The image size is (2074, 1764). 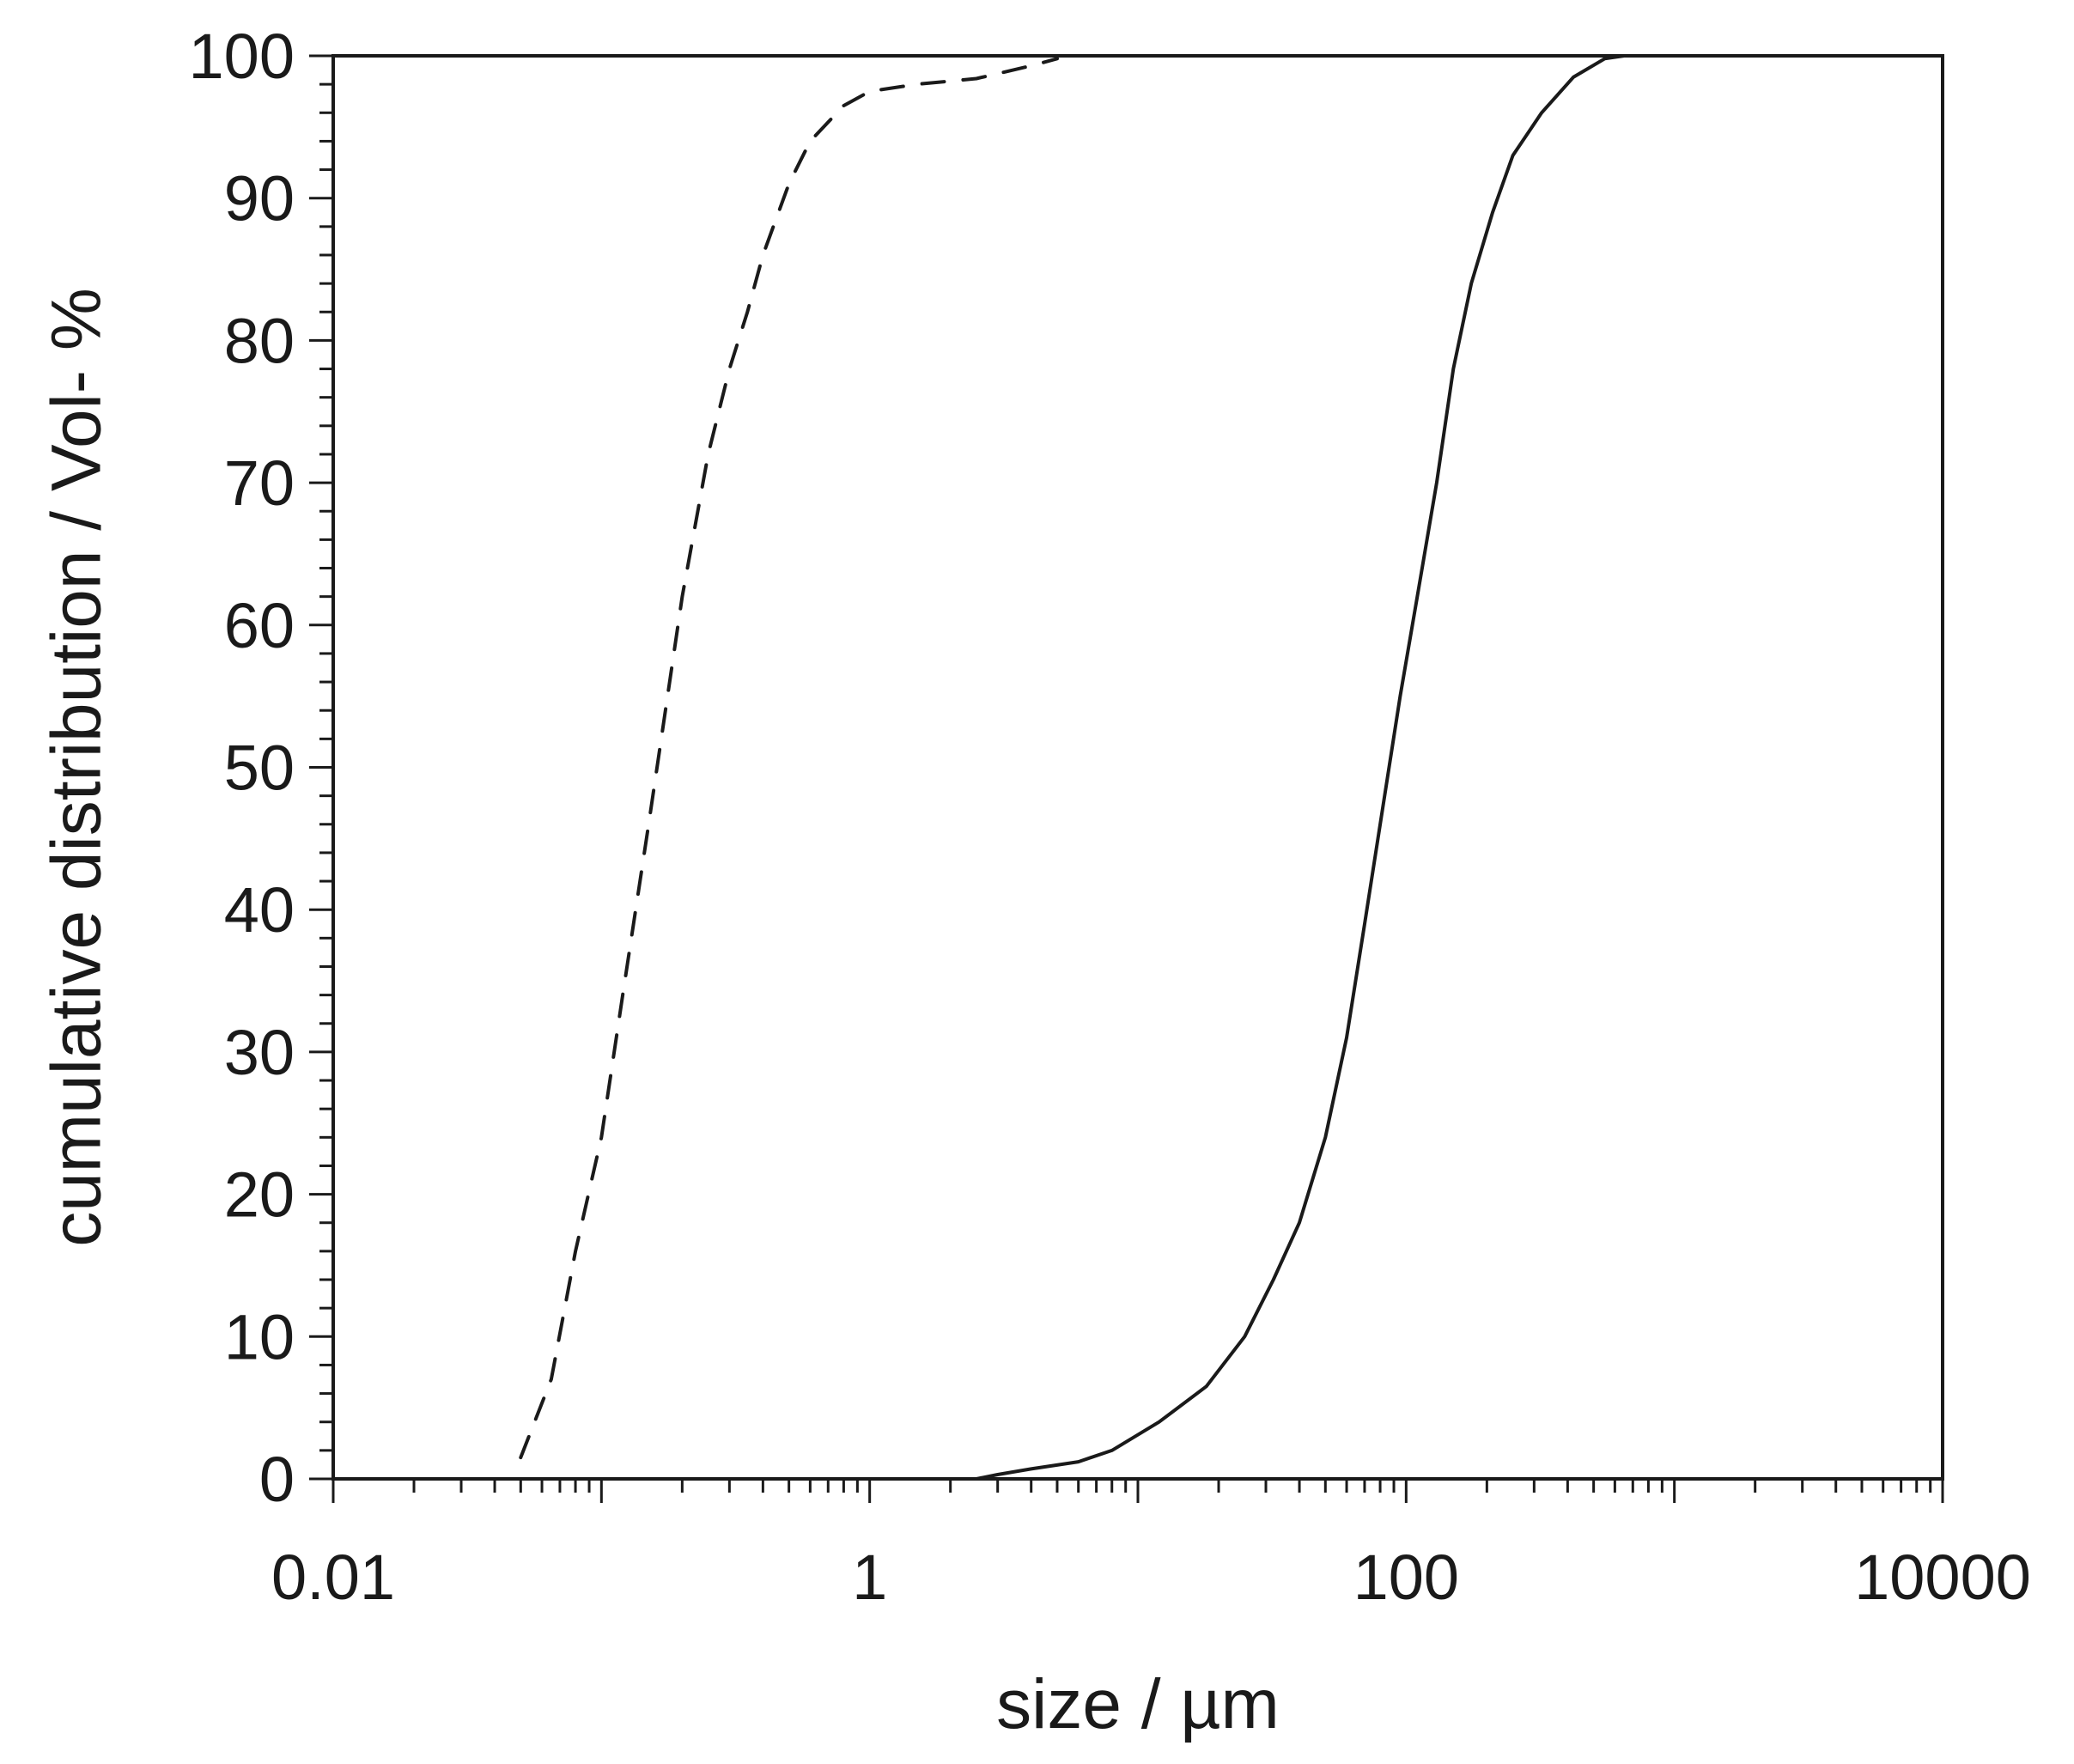 I want to click on y-tick-label: 80, so click(x=259, y=340).